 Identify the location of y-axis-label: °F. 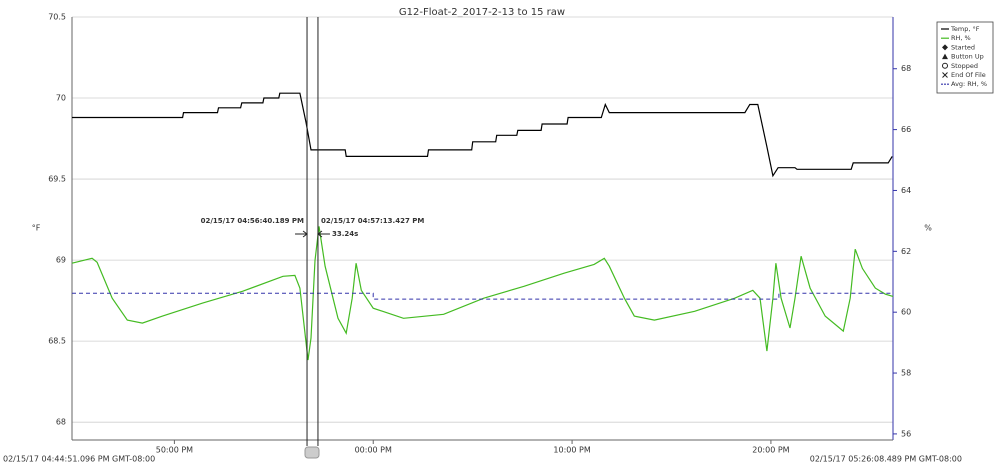
(36, 228).